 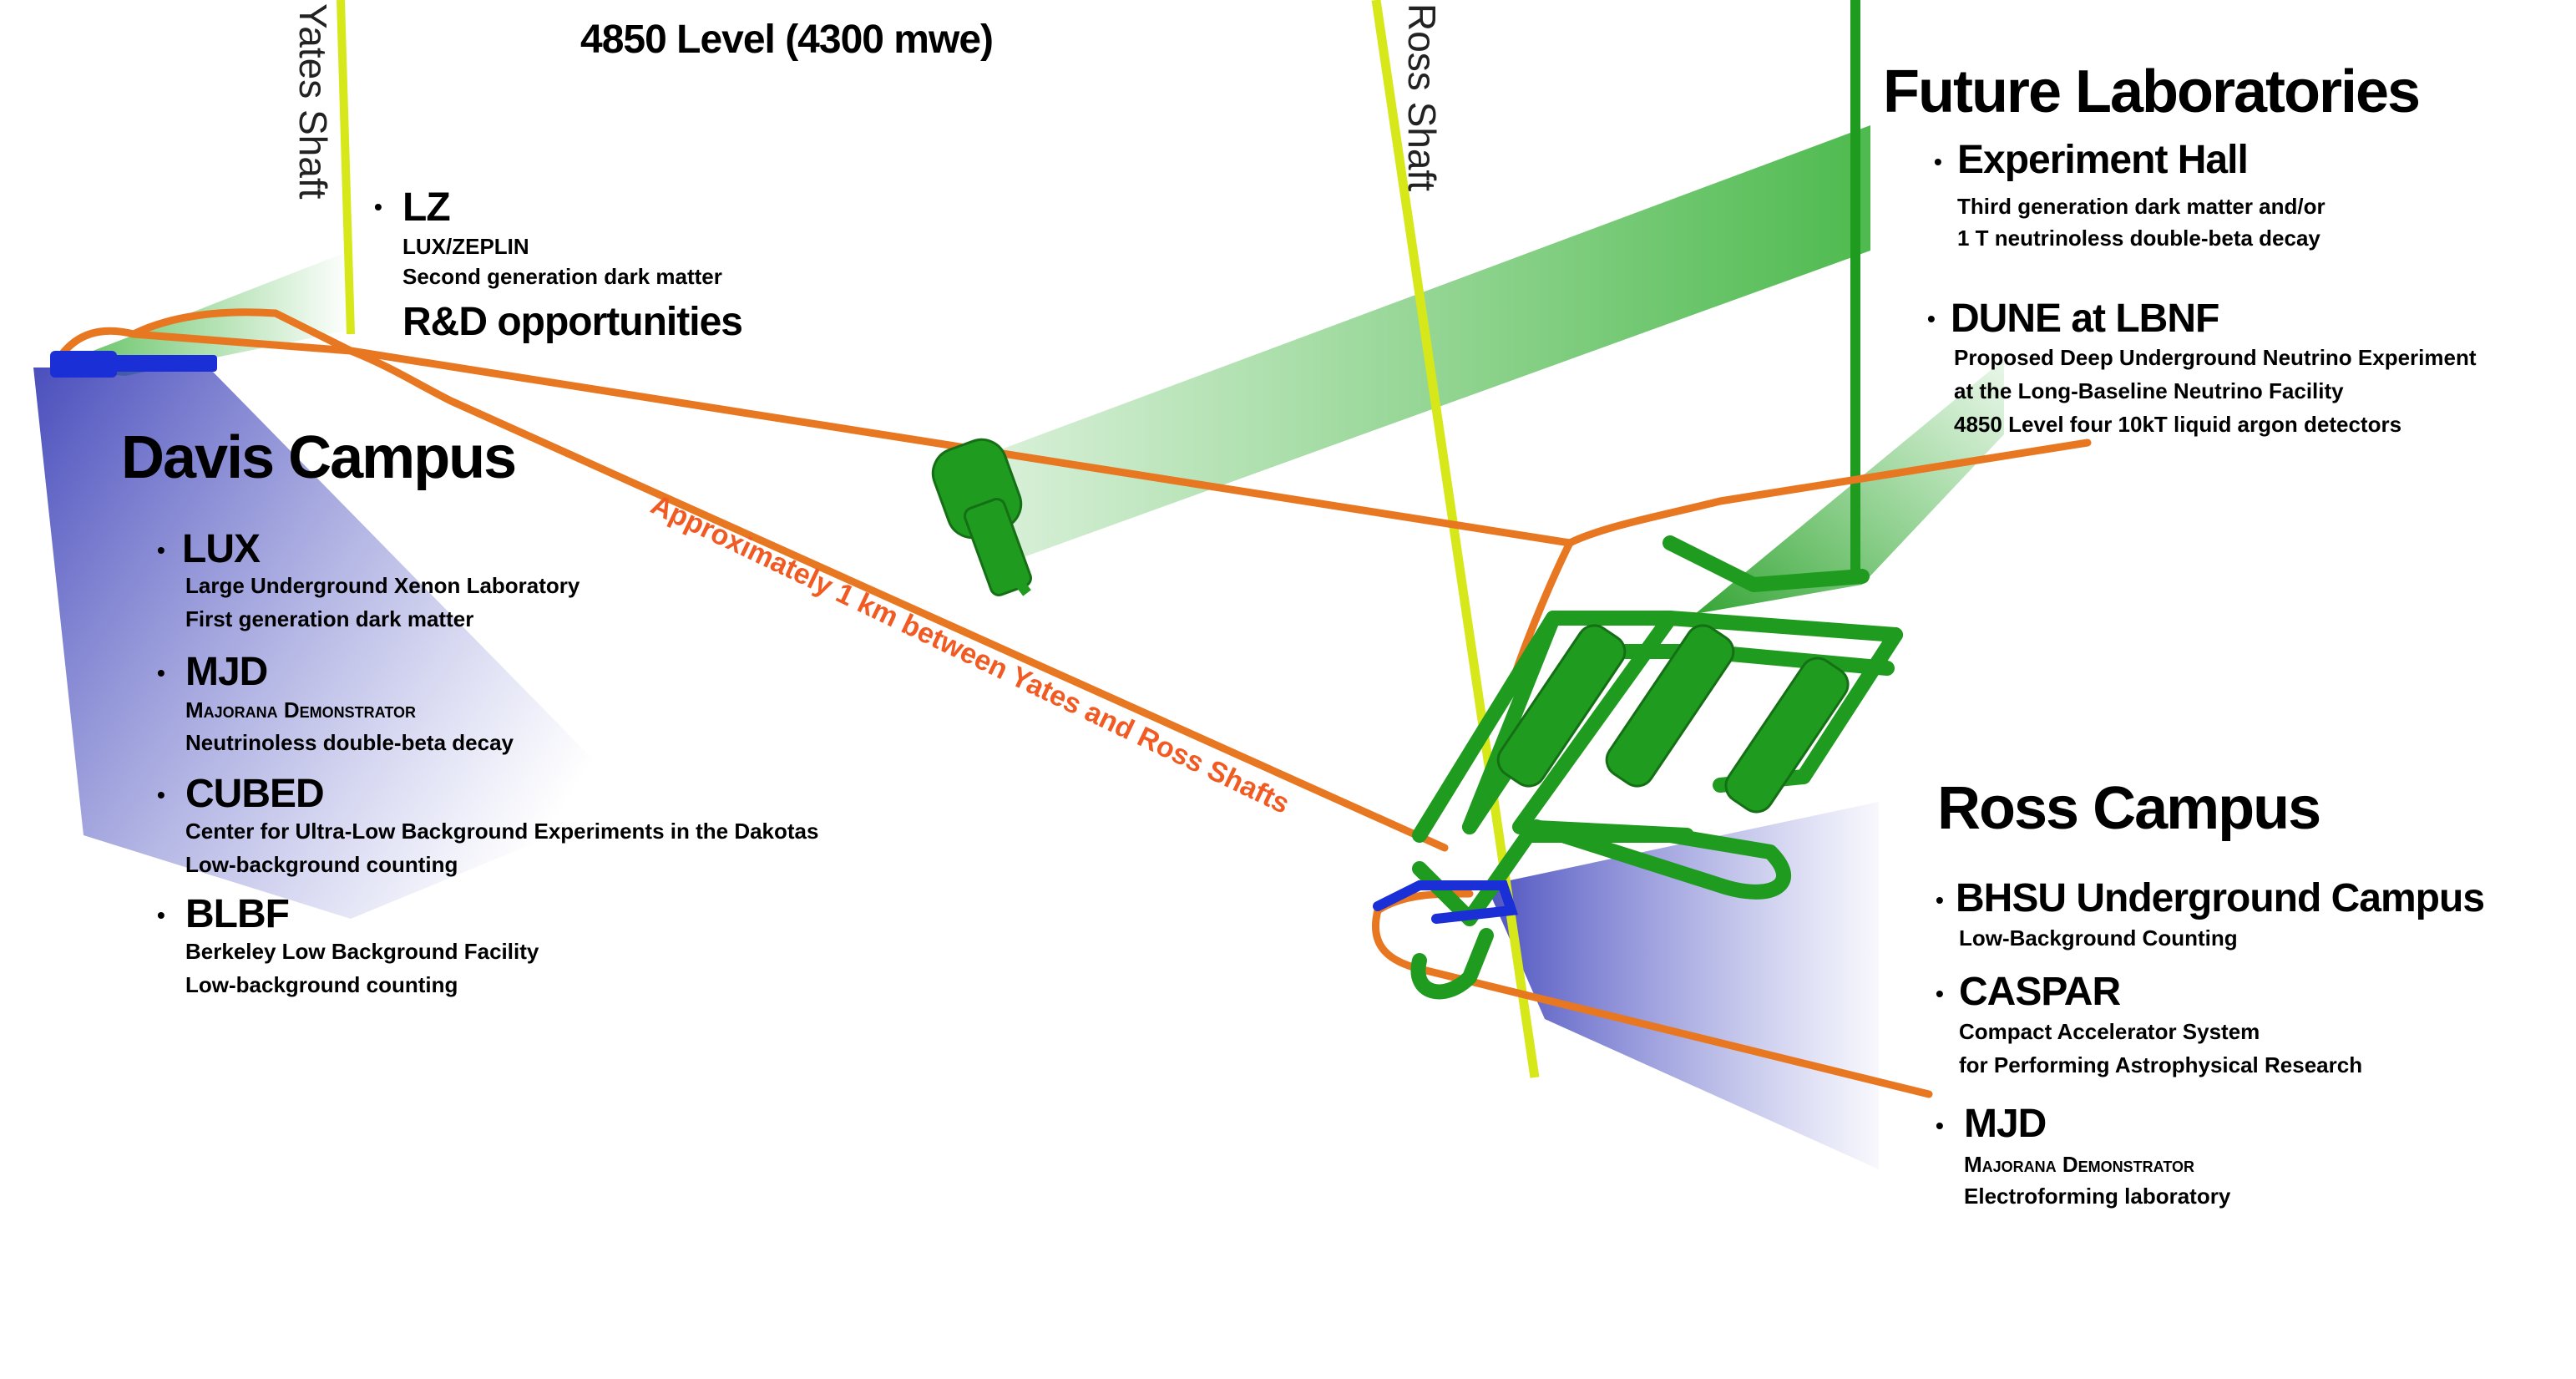 What do you see at coordinates (2005, 1124) in the screenshot?
I see `ross-item-mjd: MJD` at bounding box center [2005, 1124].